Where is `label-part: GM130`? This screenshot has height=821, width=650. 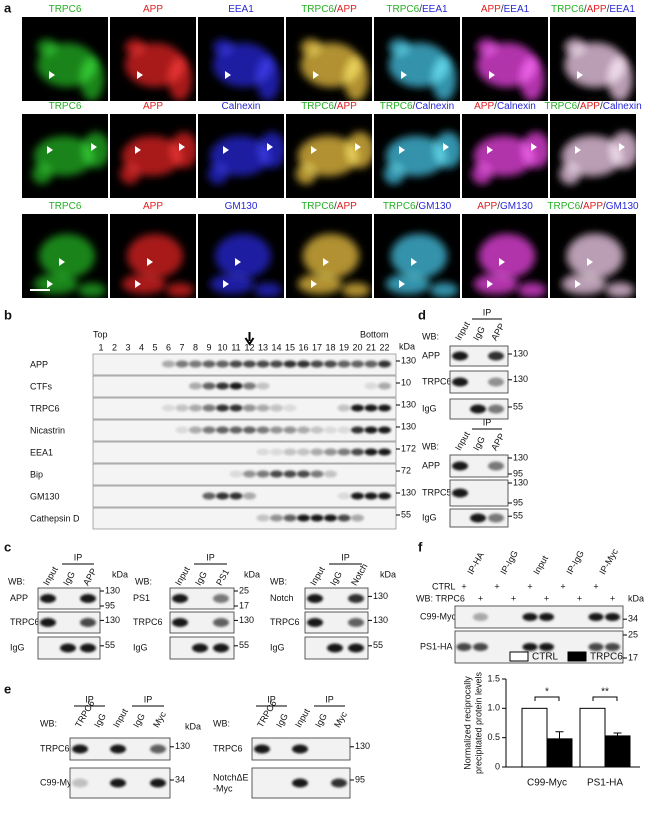
label-part: GM130 is located at coordinates (516, 206).